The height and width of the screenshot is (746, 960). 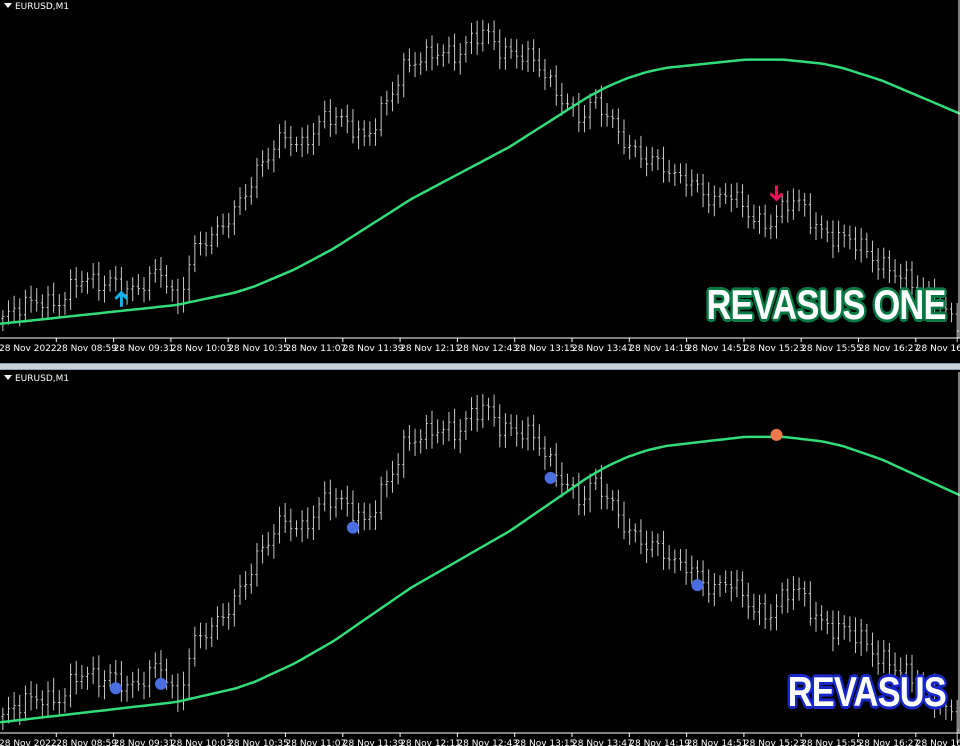 I want to click on x-tick-label: 28 Nov 11:07, so click(x=316, y=742).